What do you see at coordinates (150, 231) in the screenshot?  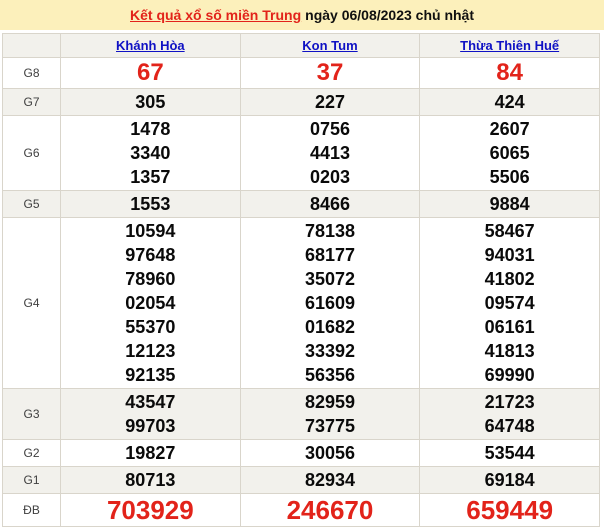 I see `prize-number: 10594` at bounding box center [150, 231].